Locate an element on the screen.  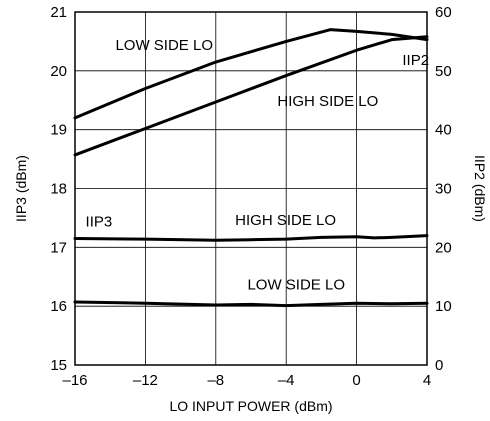
x-axis-ticks: –16 –12 –8 –4 0 4 is located at coordinates (246, 380).